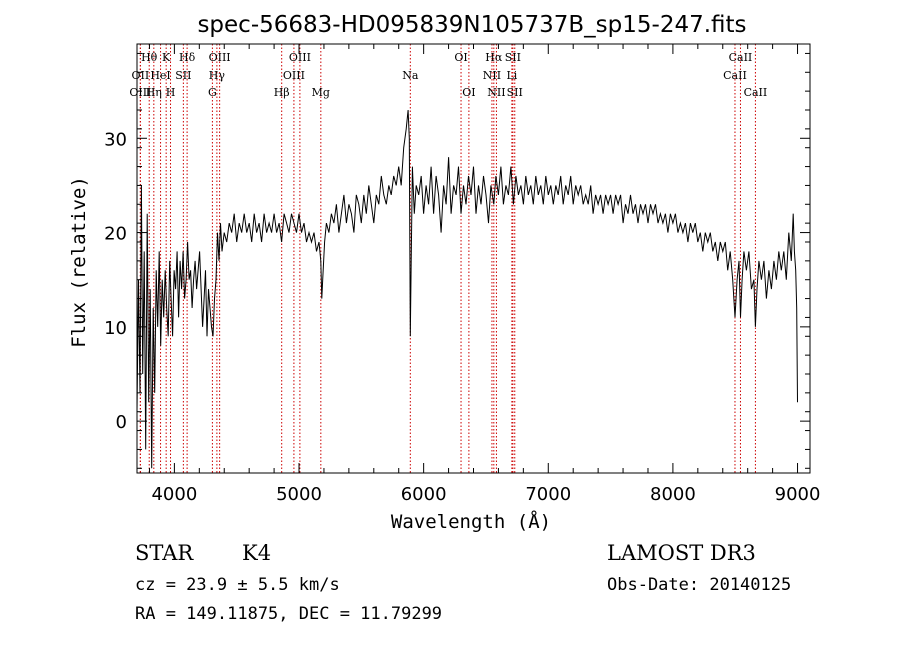 Image resolution: width=900 pixels, height=649 pixels. Describe the element at coordinates (174, 494) in the screenshot. I see `x-tick-label: 4000` at that location.